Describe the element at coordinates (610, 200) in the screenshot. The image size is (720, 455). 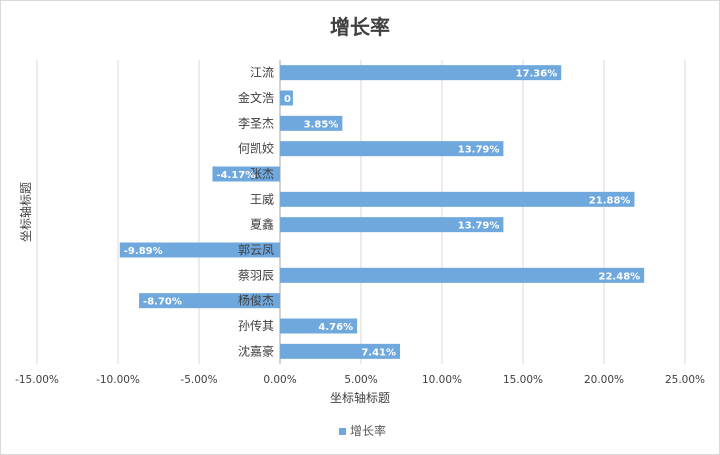
I see `data-label: 21.88%` at that location.